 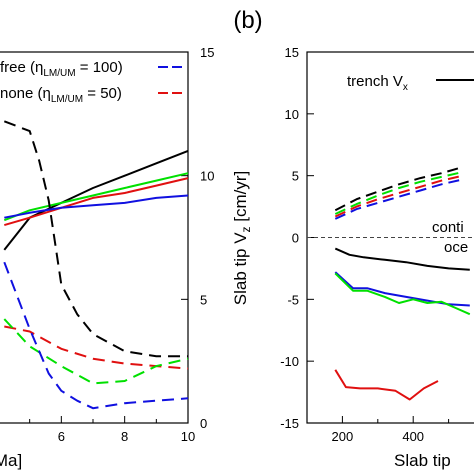 What do you see at coordinates (96, 206) in the screenshot?
I see `left-series-blue-solid` at bounding box center [96, 206].